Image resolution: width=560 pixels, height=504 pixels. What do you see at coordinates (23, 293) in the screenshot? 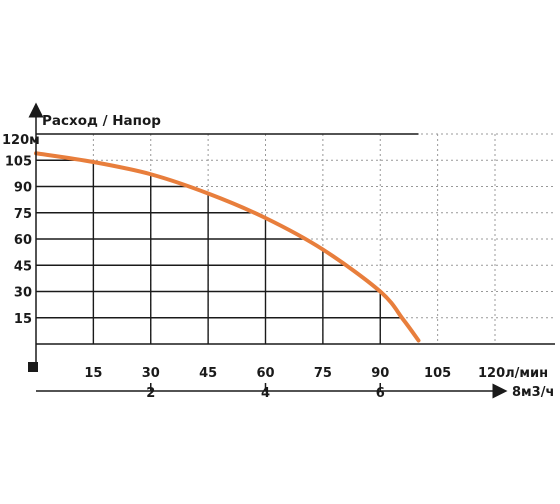
I see `y-tick-label: 30` at bounding box center [23, 293].